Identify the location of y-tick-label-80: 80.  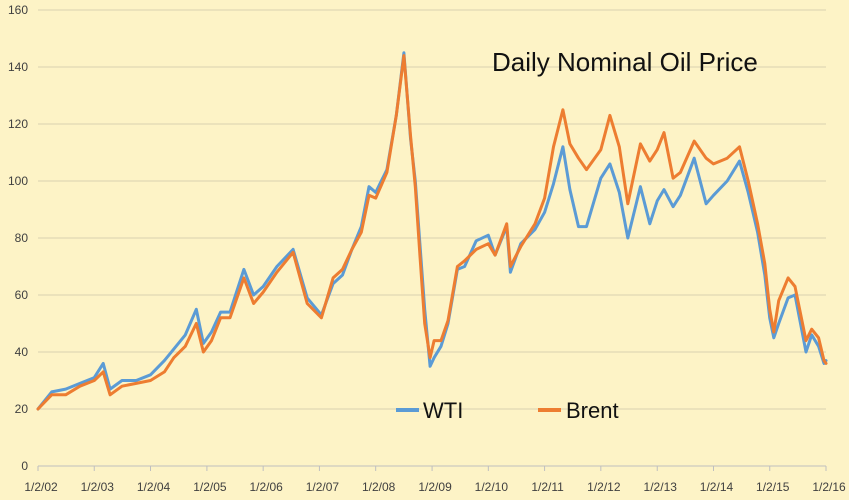
(22, 238).